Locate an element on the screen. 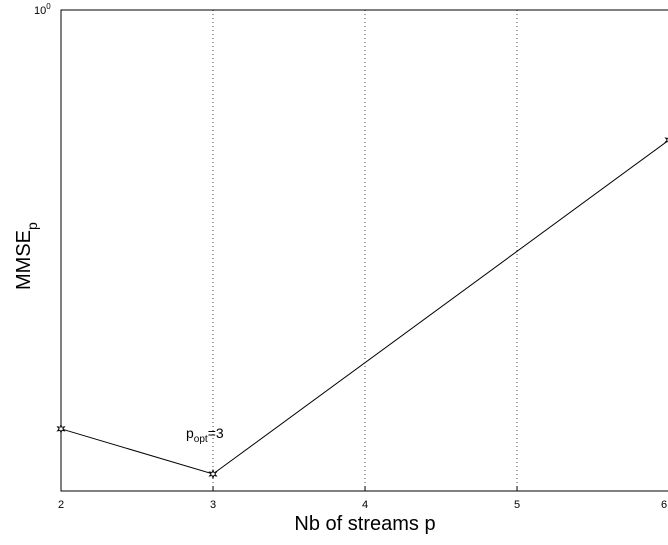 Image resolution: width=668 pixels, height=545 pixels. y-top-tick-label: 100 is located at coordinates (42, 9).